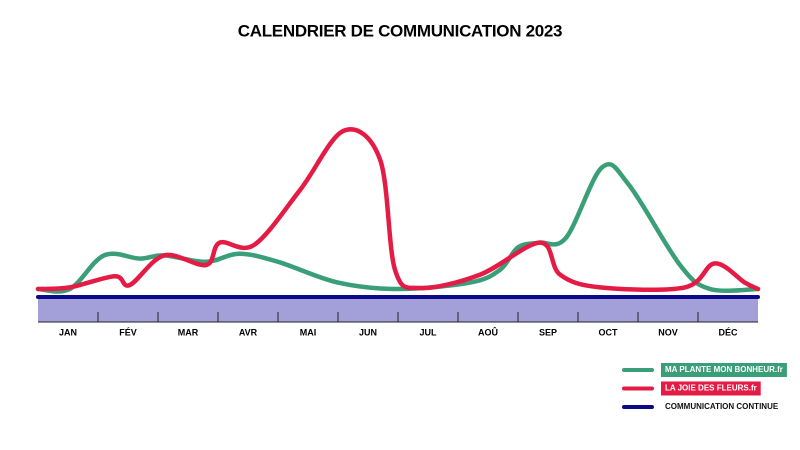 The image size is (800, 450). I want to click on x-tick-label: JUL, so click(428, 332).